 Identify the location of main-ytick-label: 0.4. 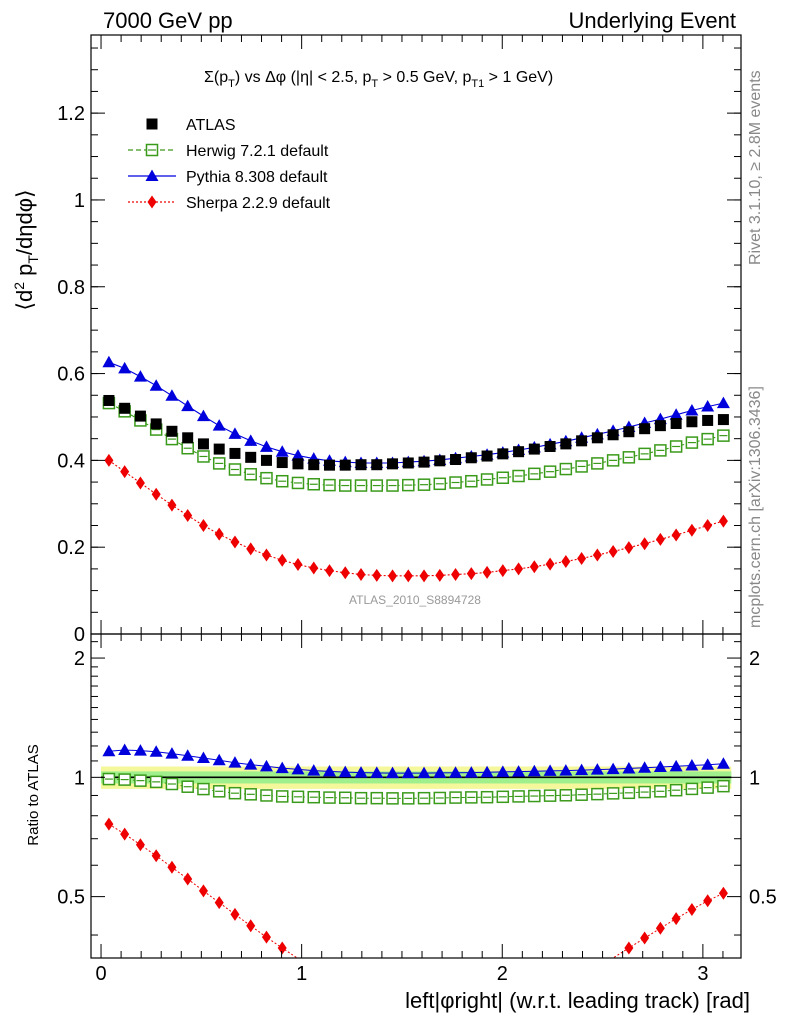
(71, 461).